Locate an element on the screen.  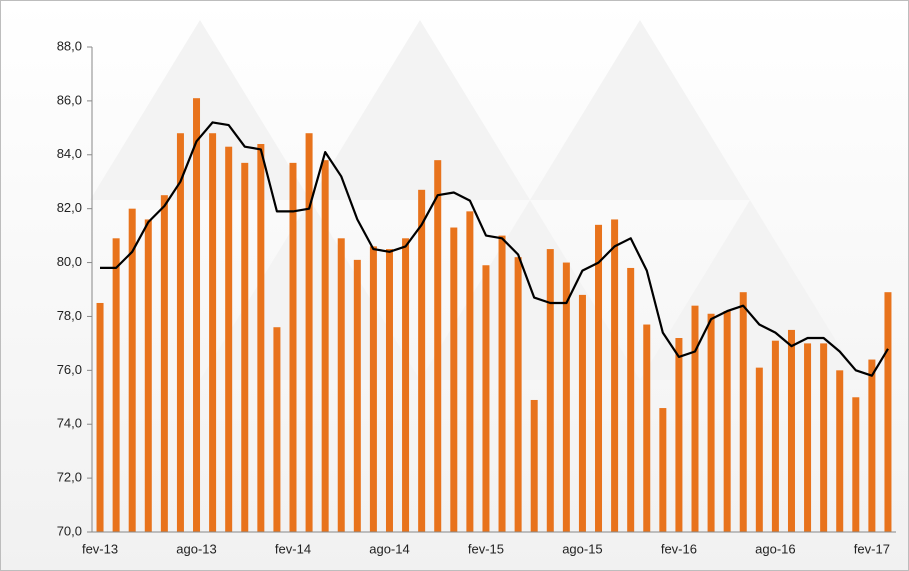
x-tick-label: ago-15 is located at coordinates (582, 548).